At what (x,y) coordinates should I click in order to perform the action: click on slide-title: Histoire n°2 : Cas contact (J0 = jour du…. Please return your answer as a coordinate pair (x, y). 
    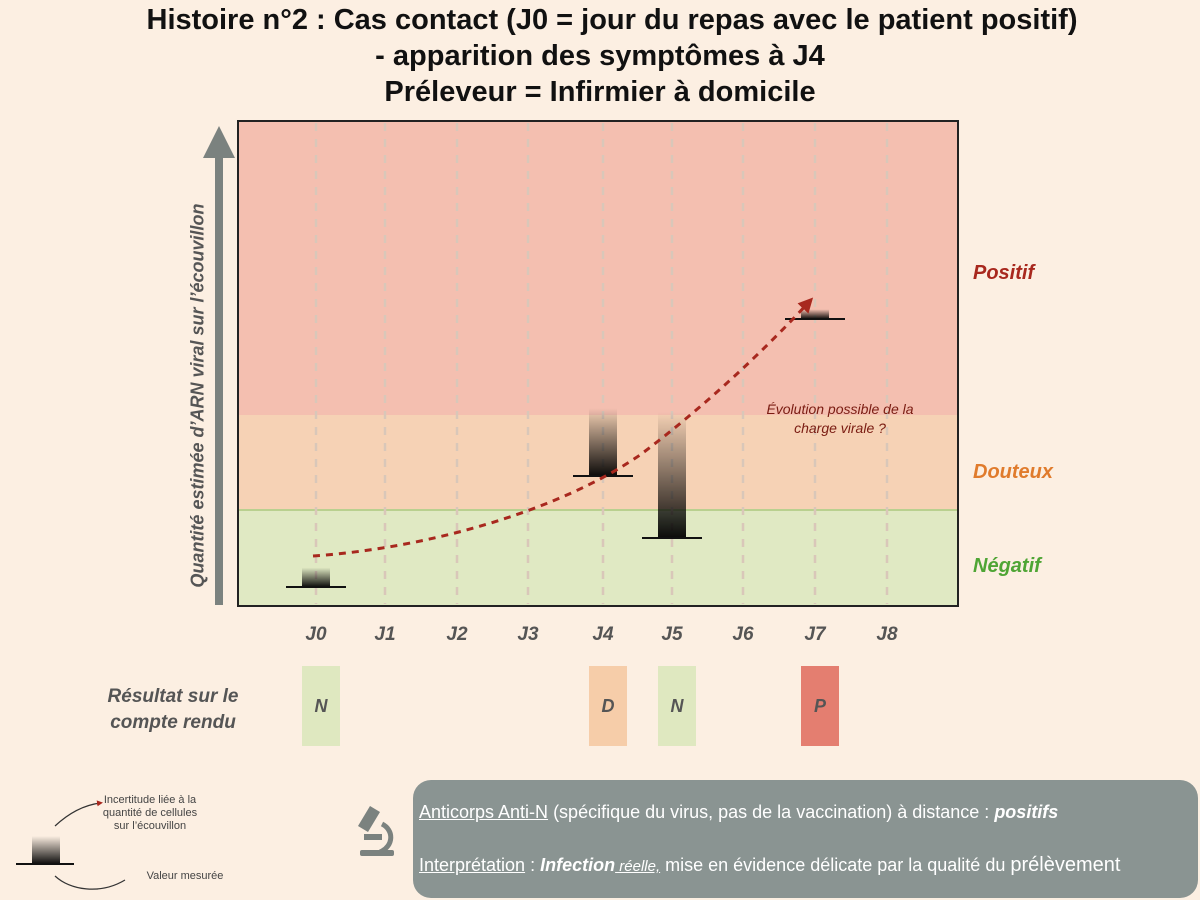
    Looking at the image, I should click on (600, 56).